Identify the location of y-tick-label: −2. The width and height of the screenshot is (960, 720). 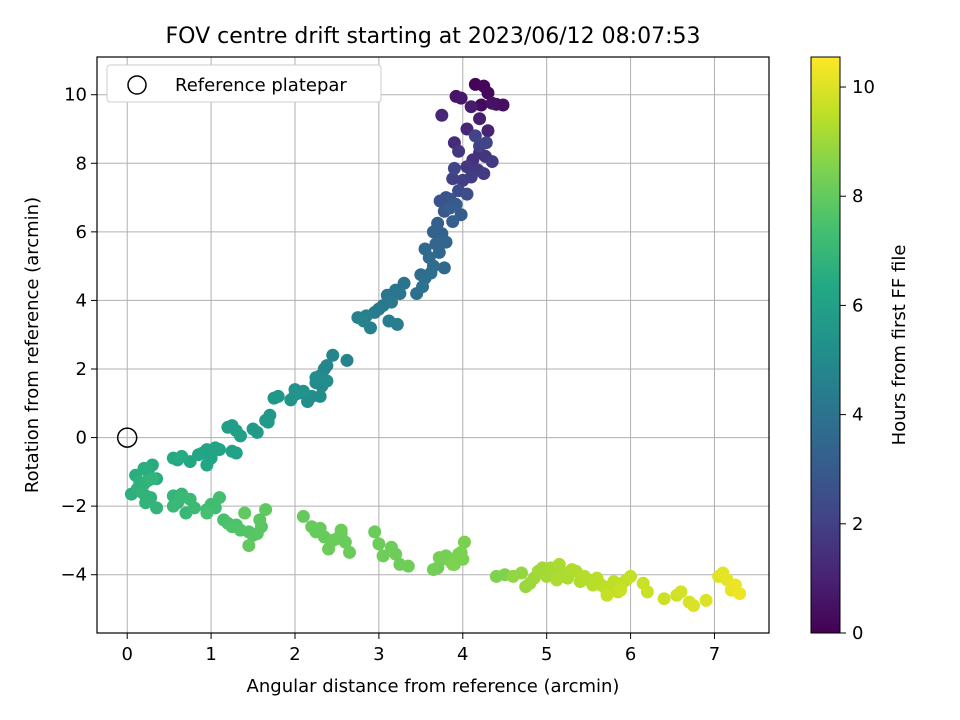
(73, 506).